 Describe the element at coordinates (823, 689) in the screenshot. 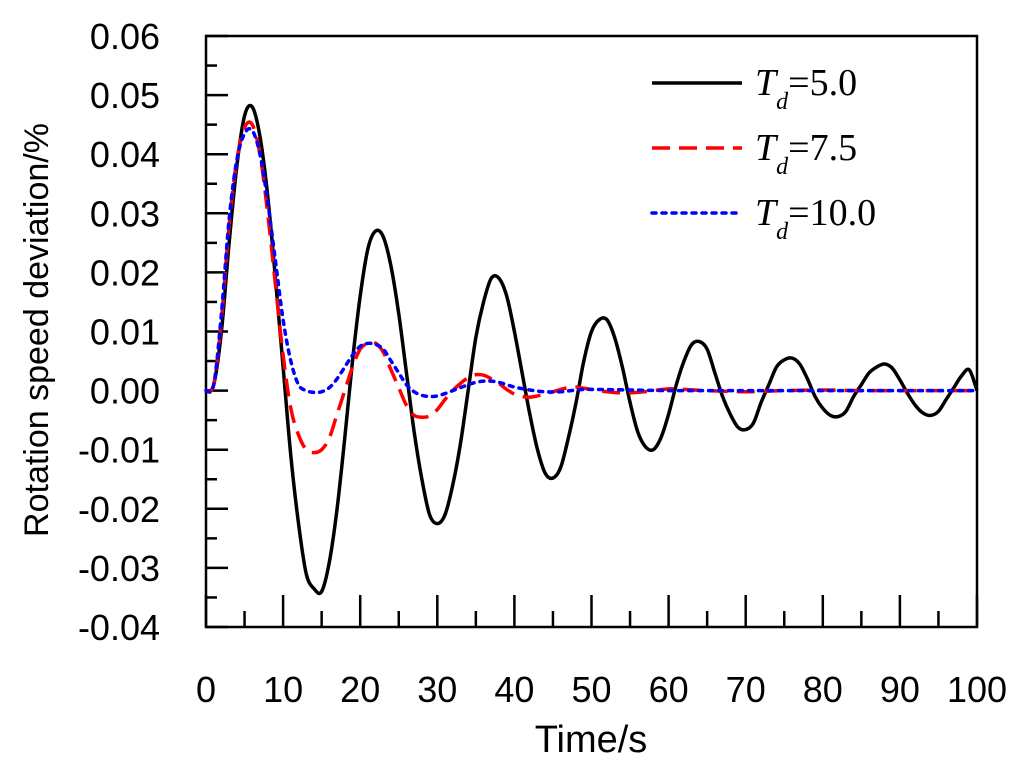

I see `x-tick-label: 80` at that location.